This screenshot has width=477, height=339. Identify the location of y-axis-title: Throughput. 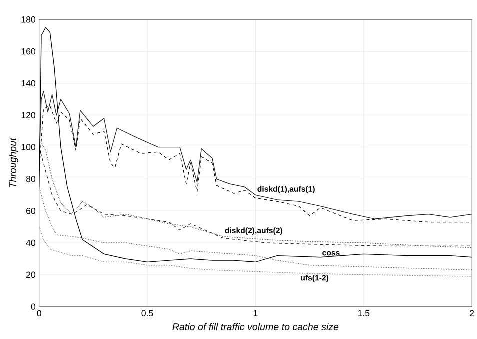
(13, 163).